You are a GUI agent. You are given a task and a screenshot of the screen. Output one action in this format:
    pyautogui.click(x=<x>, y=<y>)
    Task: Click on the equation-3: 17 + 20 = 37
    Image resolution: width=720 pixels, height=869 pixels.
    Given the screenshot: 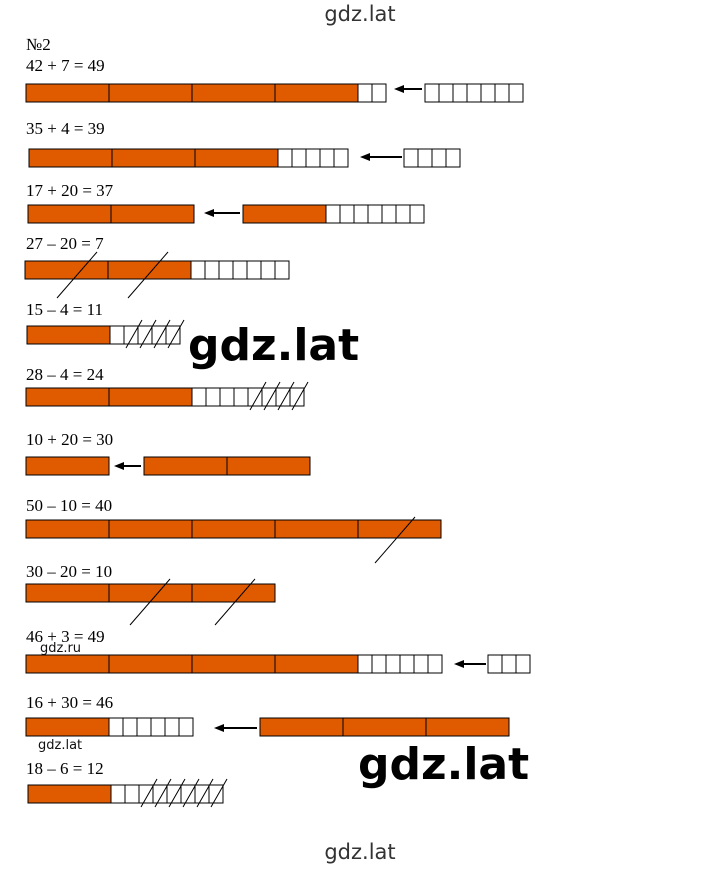 What is the action you would take?
    pyautogui.click(x=70, y=190)
    